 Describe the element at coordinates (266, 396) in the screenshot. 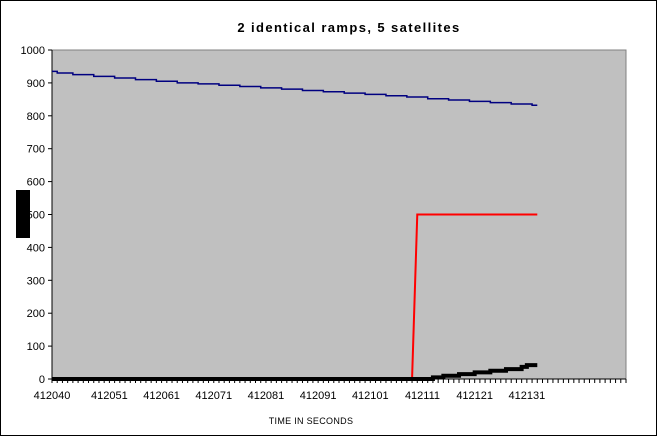

I see `x-tick-label: 412081` at that location.